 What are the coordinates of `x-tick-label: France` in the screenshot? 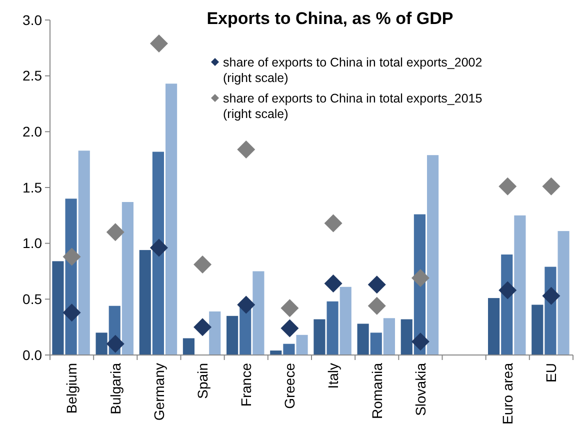 It's located at (246, 384).